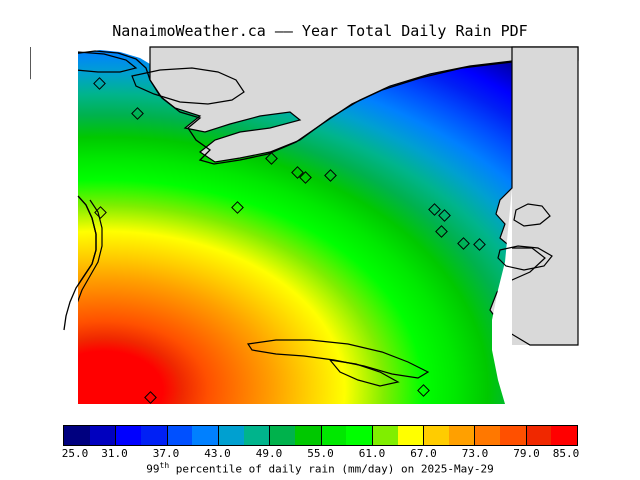  I want to click on caption-value: 99, so click(153, 469).